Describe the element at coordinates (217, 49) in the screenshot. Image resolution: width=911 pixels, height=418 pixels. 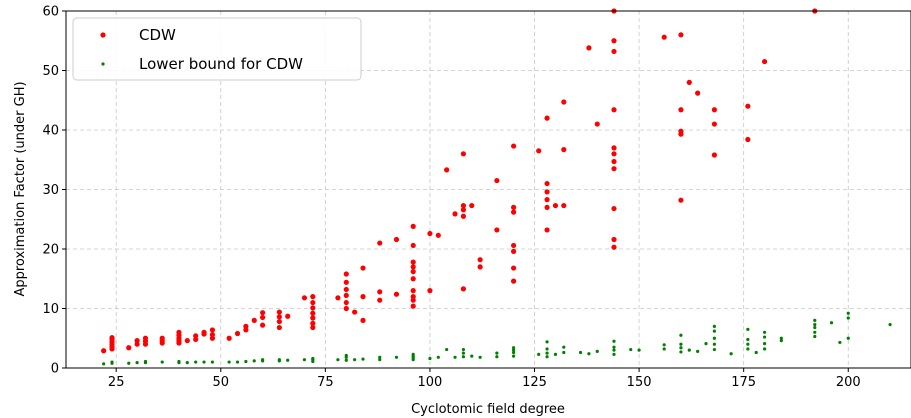
I see `legend: CDW Lower bound for CDW` at that location.